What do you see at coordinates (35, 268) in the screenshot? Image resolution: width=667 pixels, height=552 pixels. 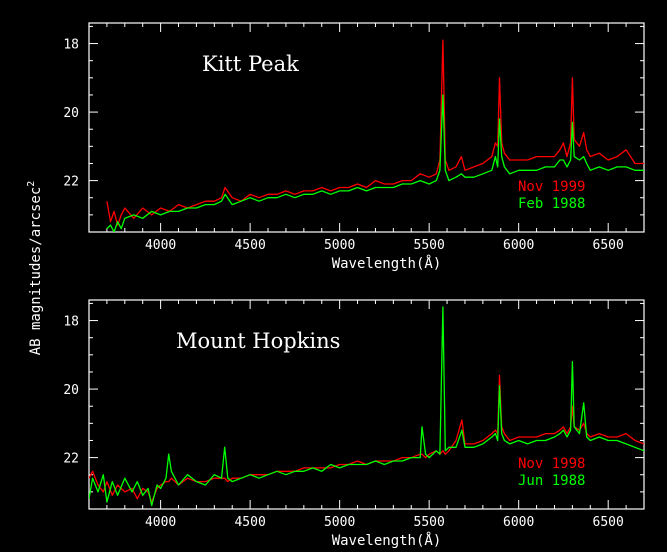 I see `y-axis-label: AB magnitudes/arcsec2` at bounding box center [35, 268].